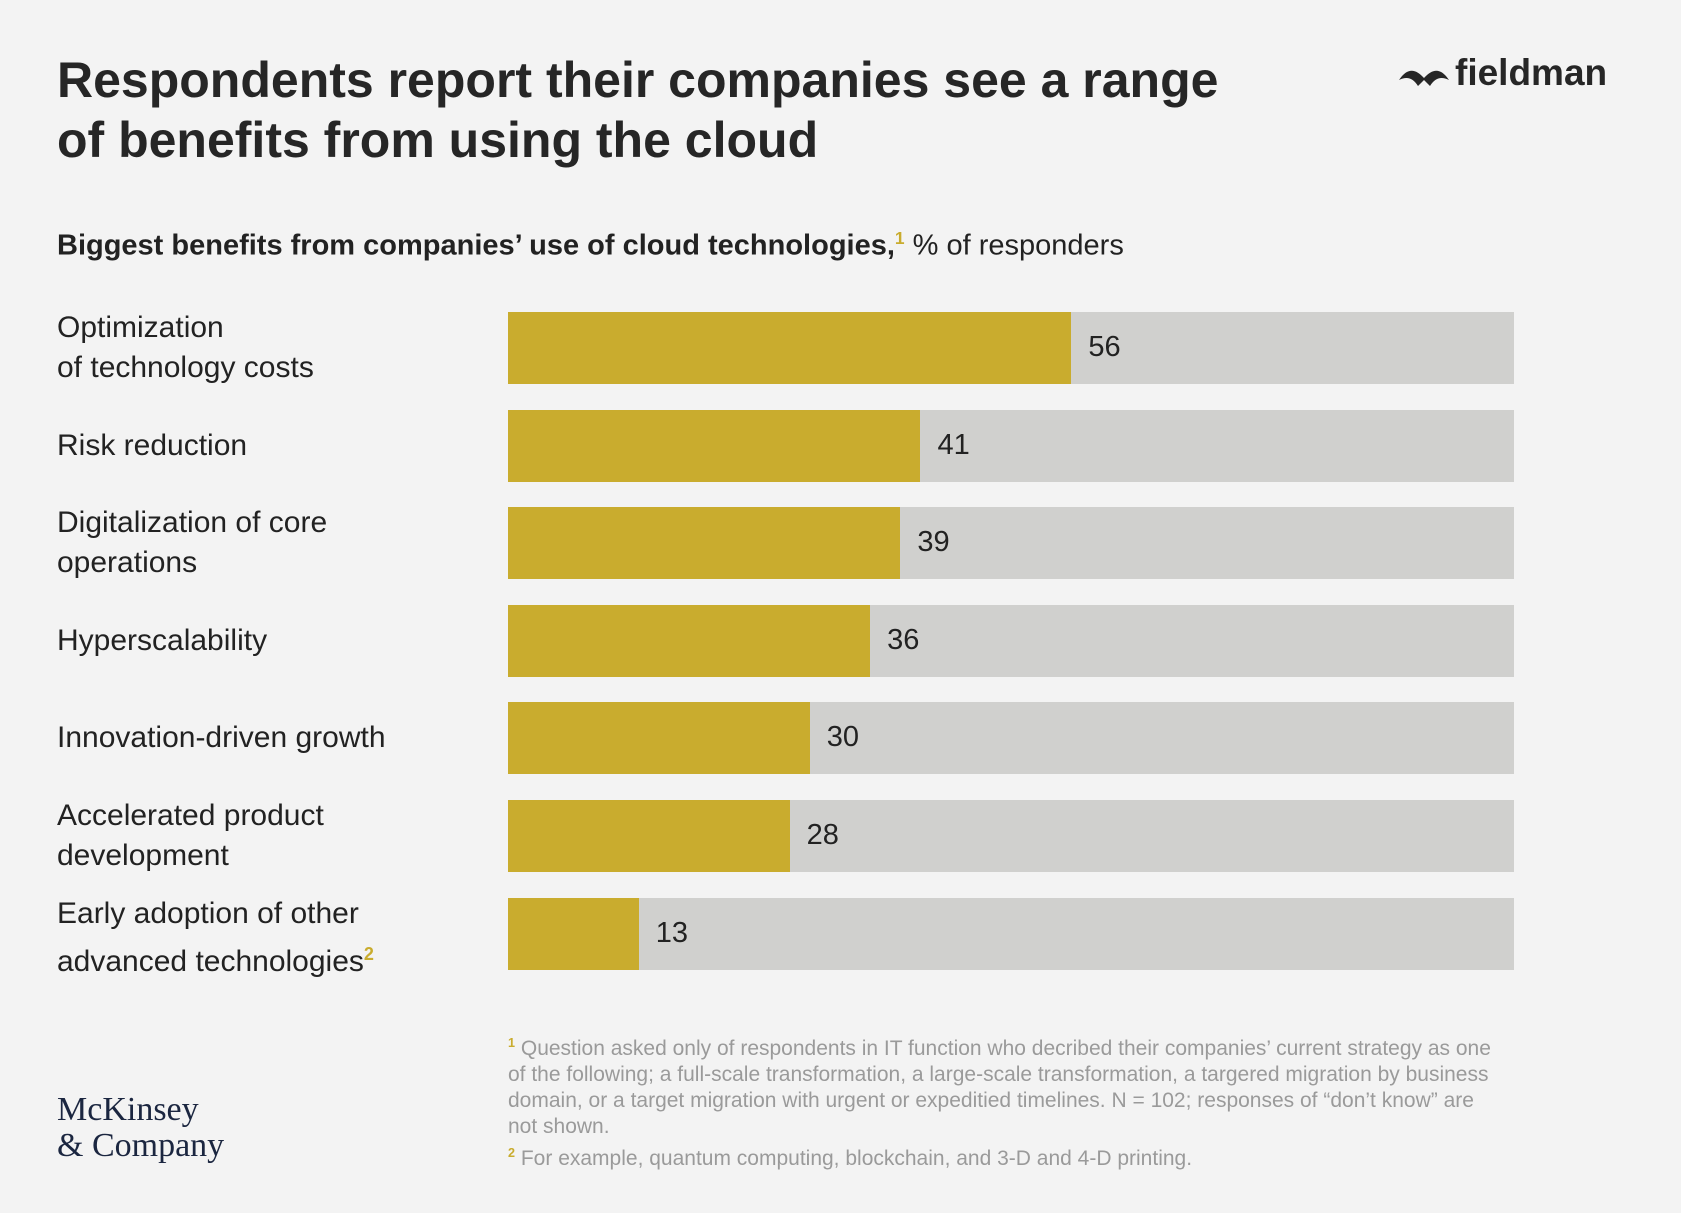 The width and height of the screenshot is (1681, 1213). What do you see at coordinates (1531, 72) in the screenshot?
I see `brand-name: fieldman` at bounding box center [1531, 72].